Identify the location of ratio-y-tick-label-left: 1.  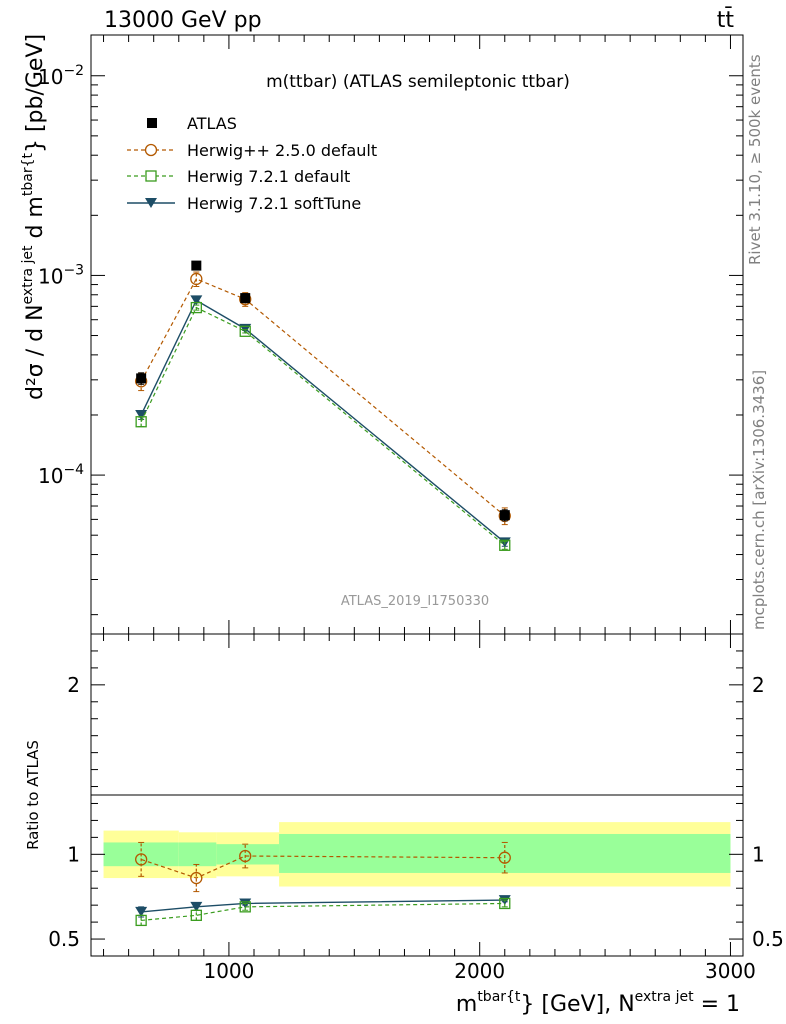
(73, 854).